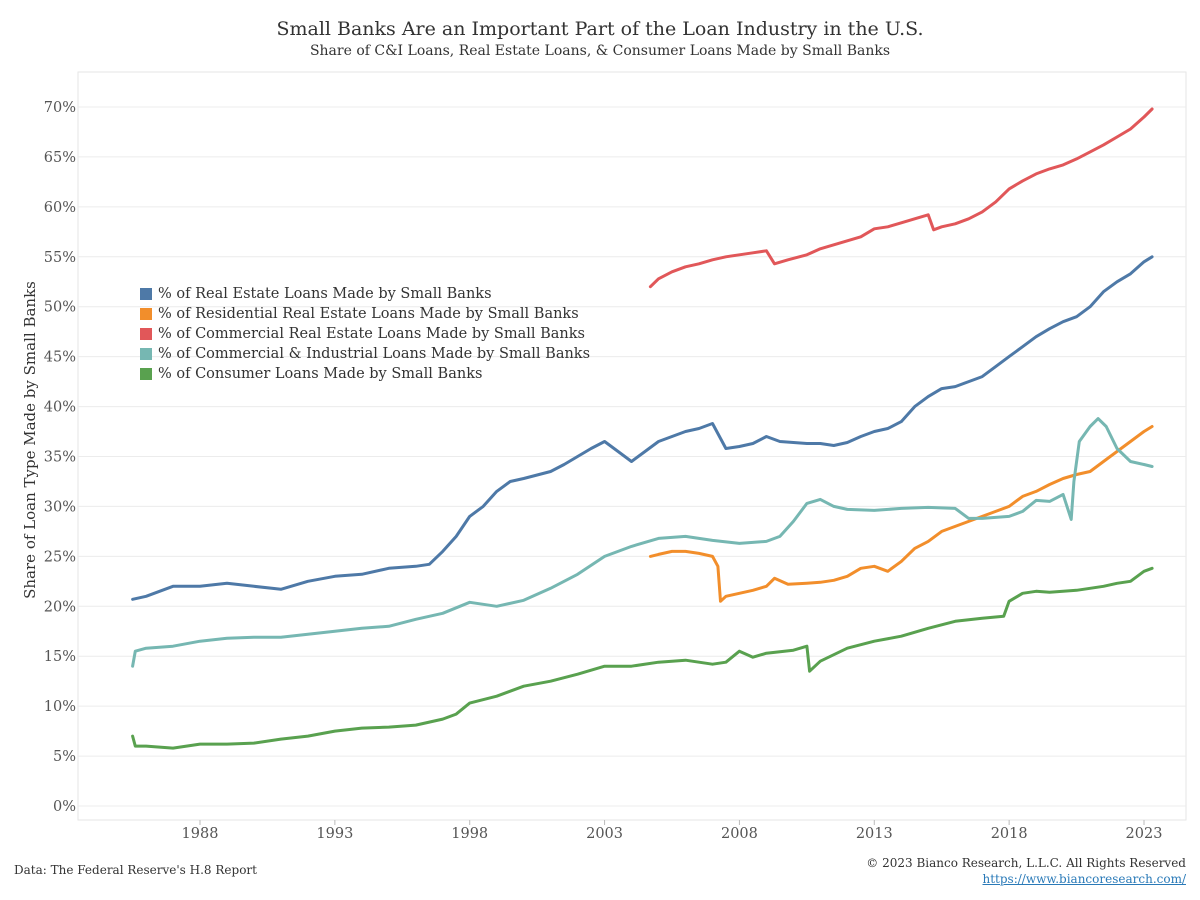  I want to click on x-tick-label: 2023, so click(1144, 834).